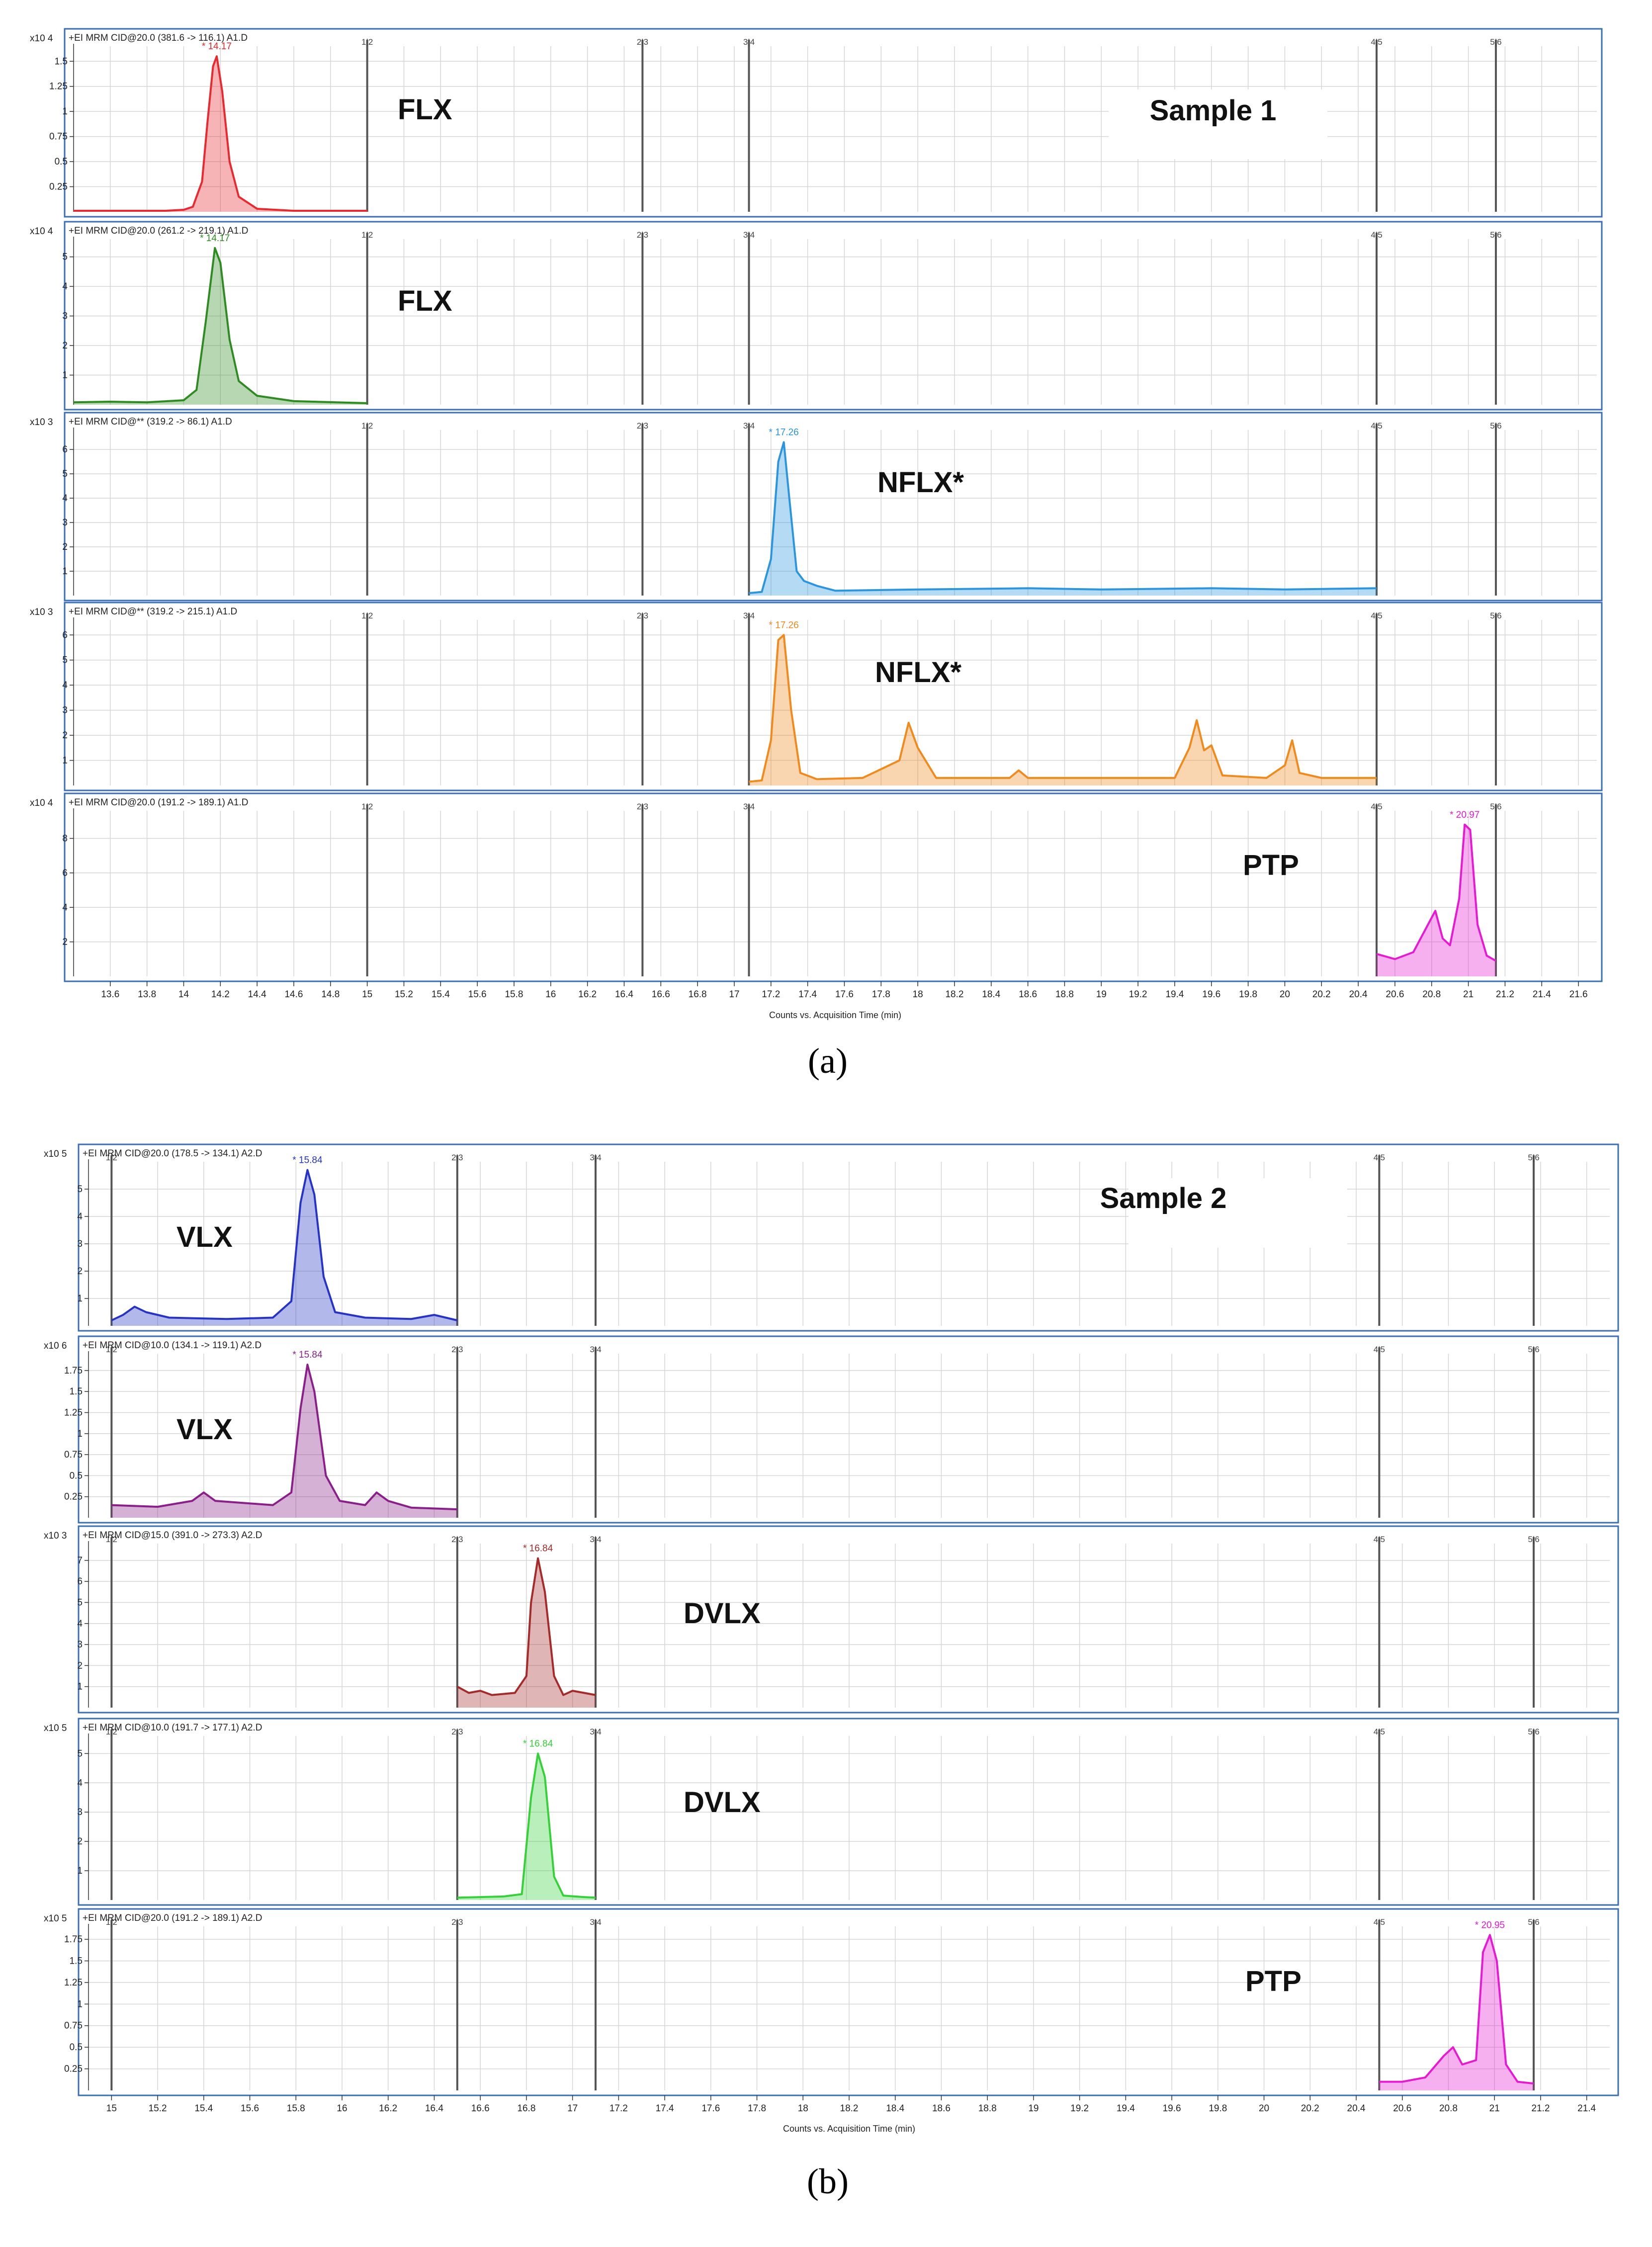 The image size is (1652, 2247). What do you see at coordinates (723, 1802) in the screenshot?
I see `compound-annotation: DVLX` at bounding box center [723, 1802].